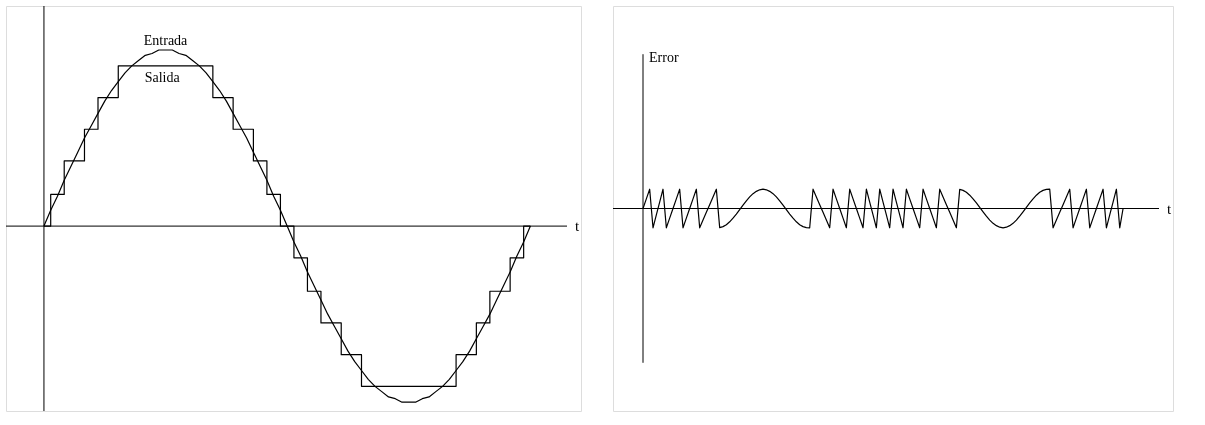 This screenshot has width=1205, height=425. Describe the element at coordinates (664, 58) in the screenshot. I see `y-axis-title: Error` at that location.